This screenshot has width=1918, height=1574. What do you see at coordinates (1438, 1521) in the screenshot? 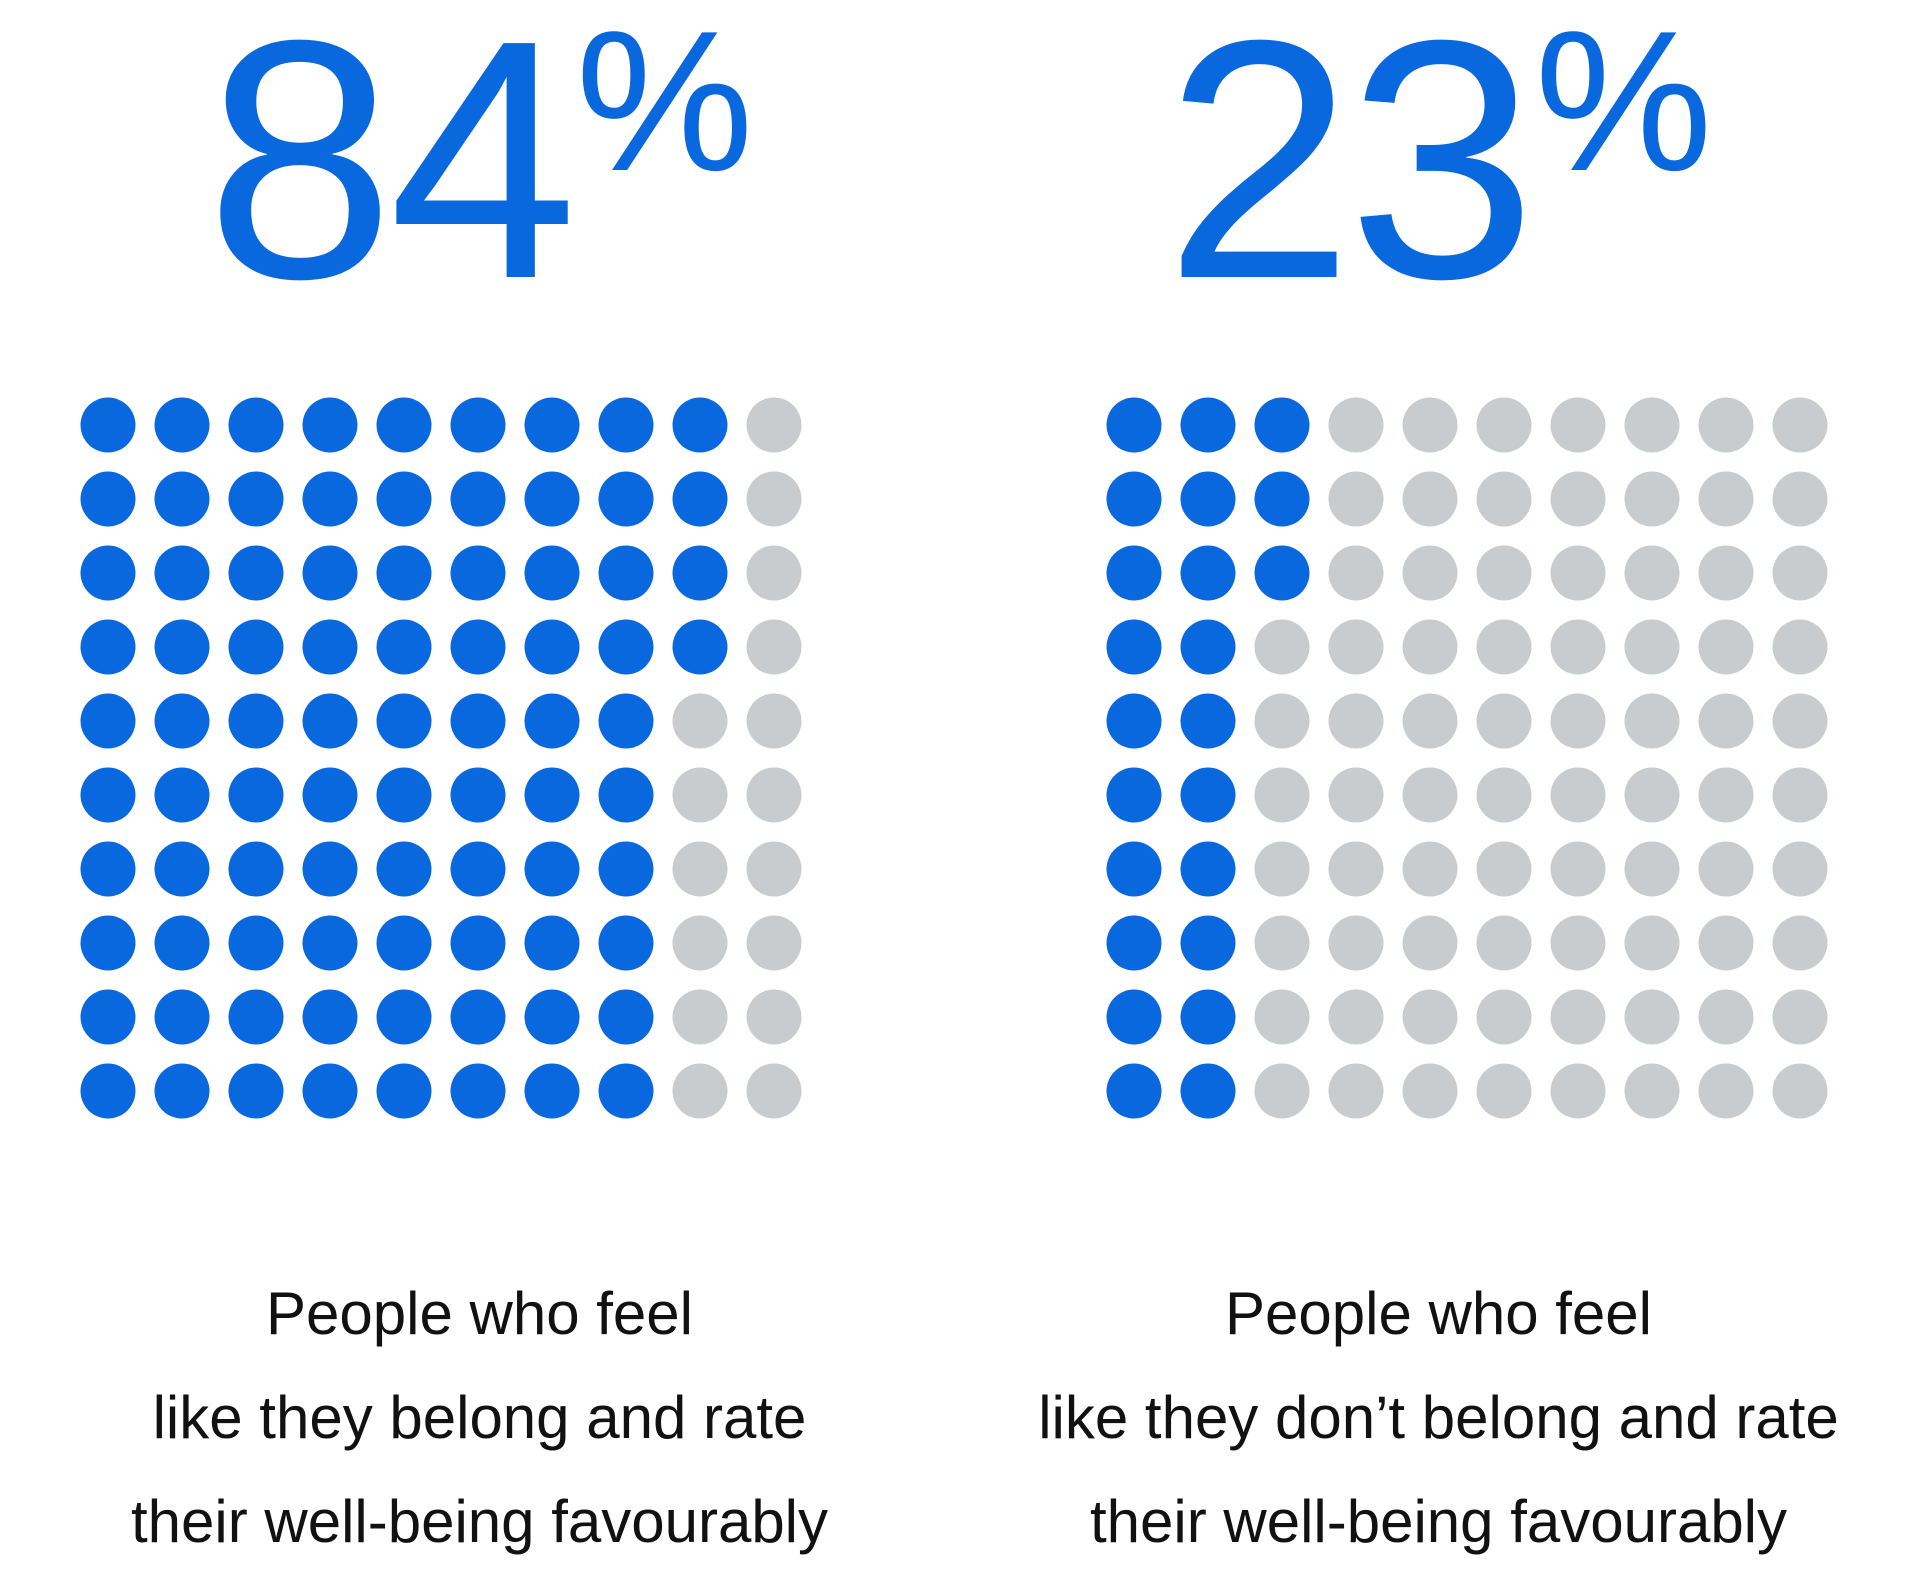
I see `caption-line: their well-being favourably` at bounding box center [1438, 1521].